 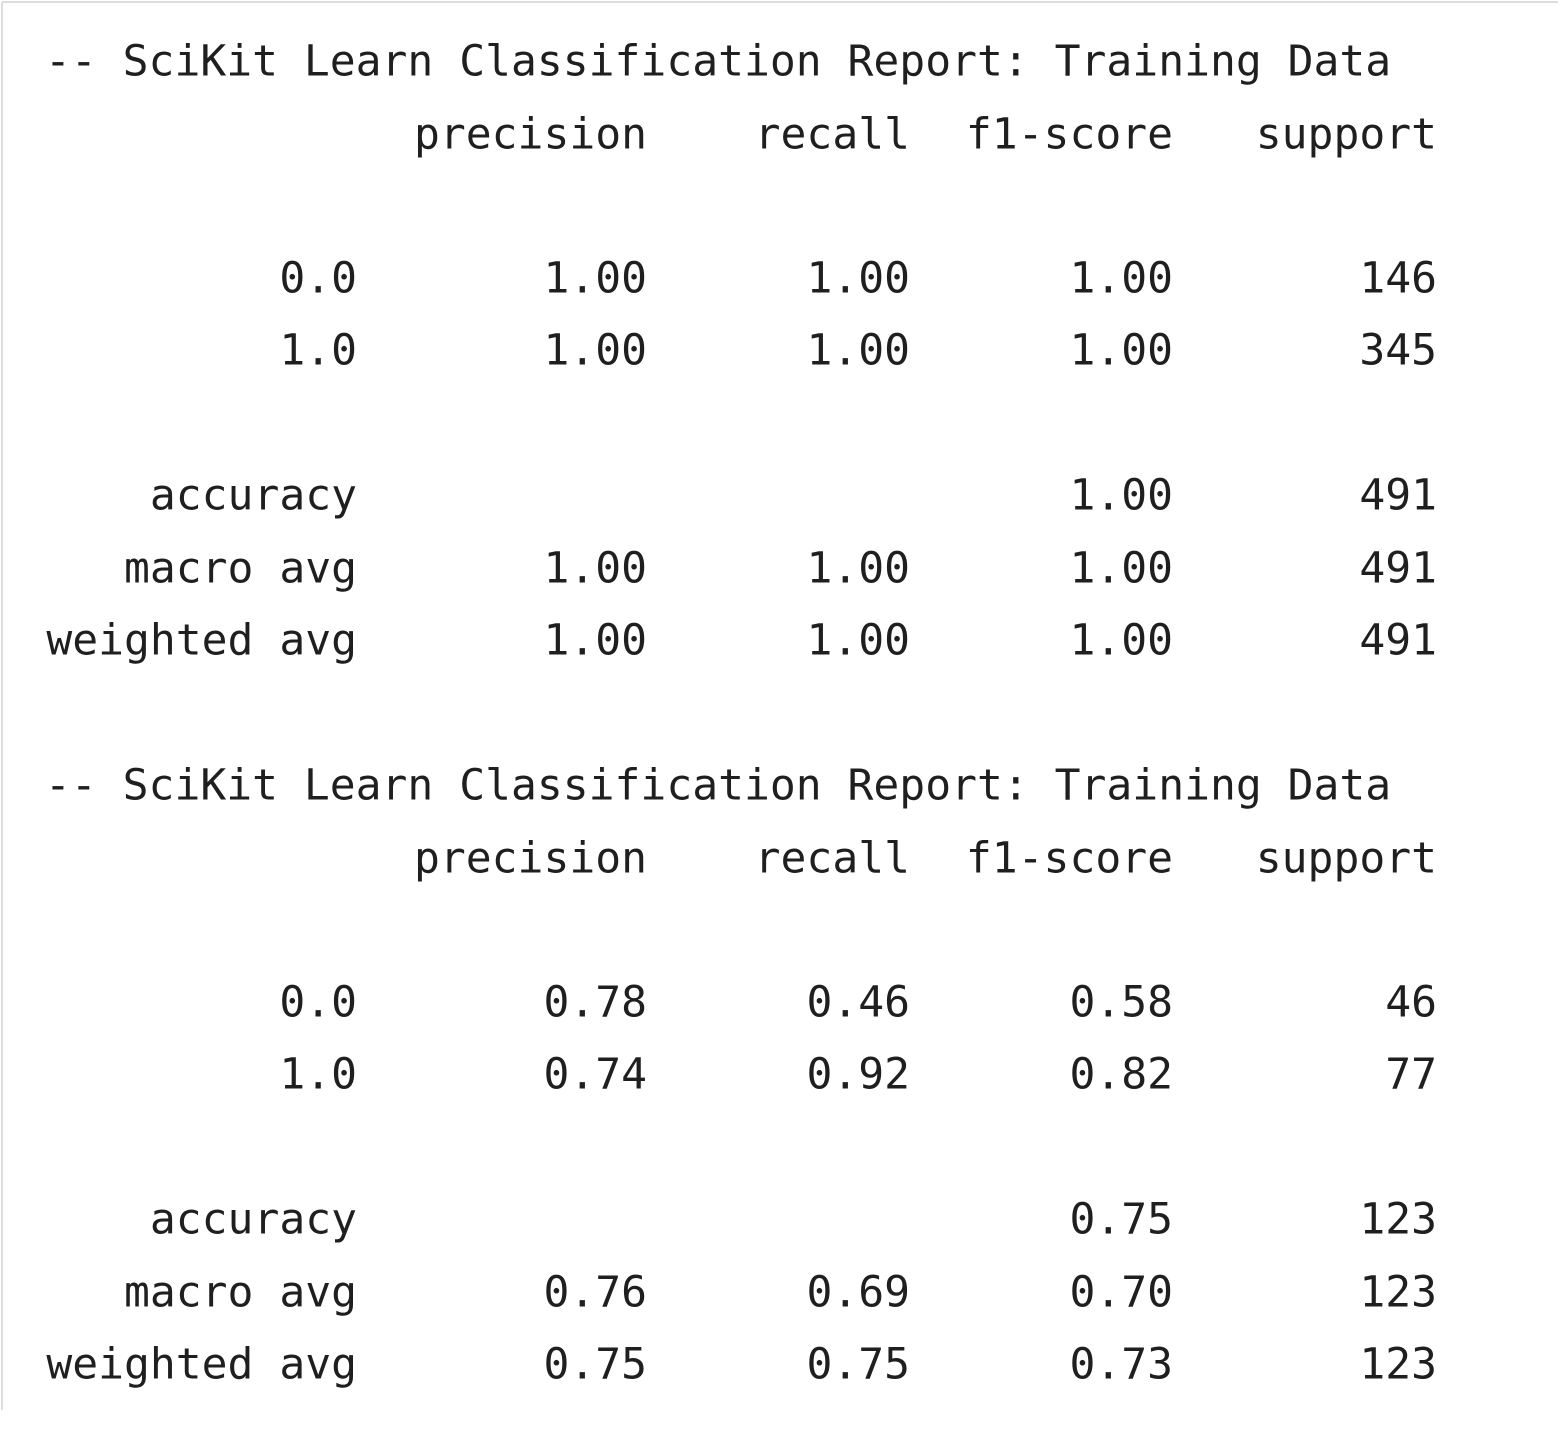 I want to click on cell-value: 0.69, so click(x=858, y=1293).